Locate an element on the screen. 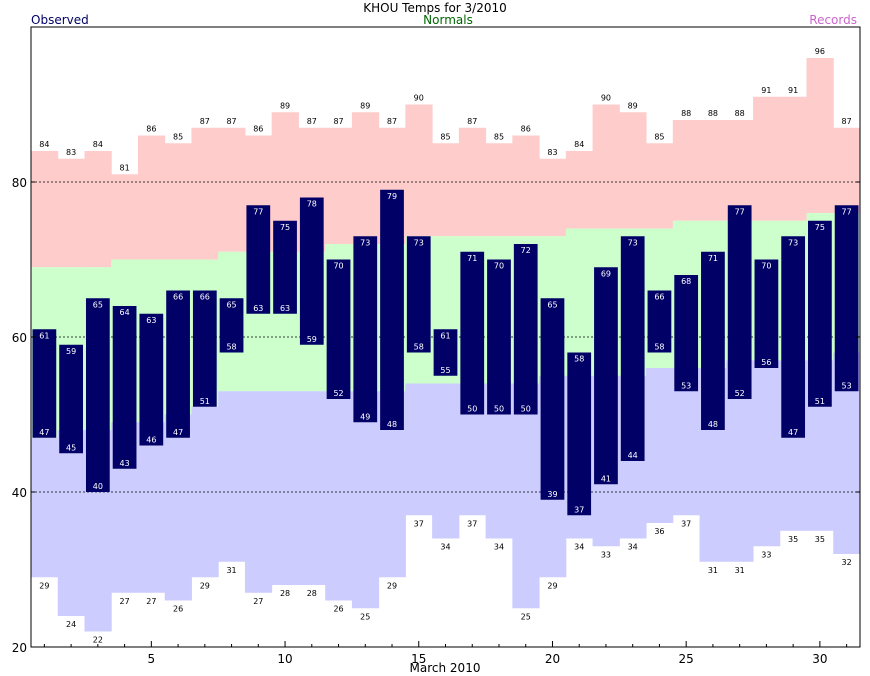  observed-low-label-day-26: 48 is located at coordinates (713, 424).